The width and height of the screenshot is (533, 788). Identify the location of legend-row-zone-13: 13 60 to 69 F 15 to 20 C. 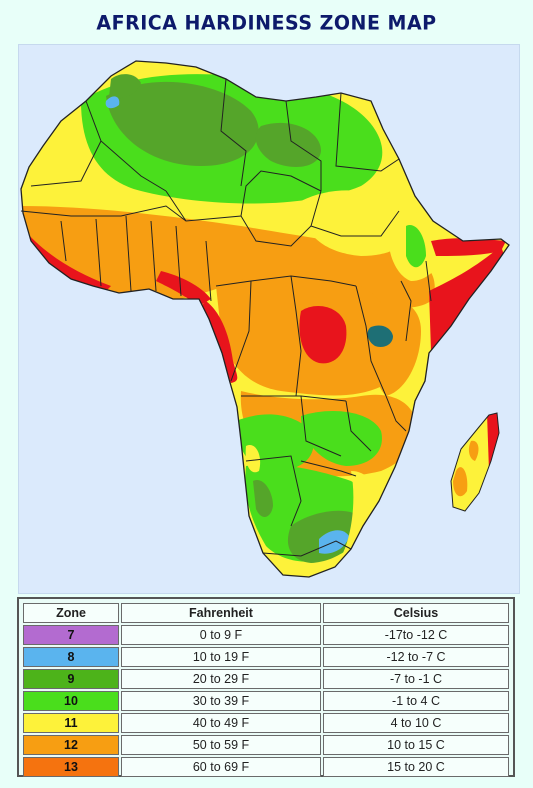
(266, 767).